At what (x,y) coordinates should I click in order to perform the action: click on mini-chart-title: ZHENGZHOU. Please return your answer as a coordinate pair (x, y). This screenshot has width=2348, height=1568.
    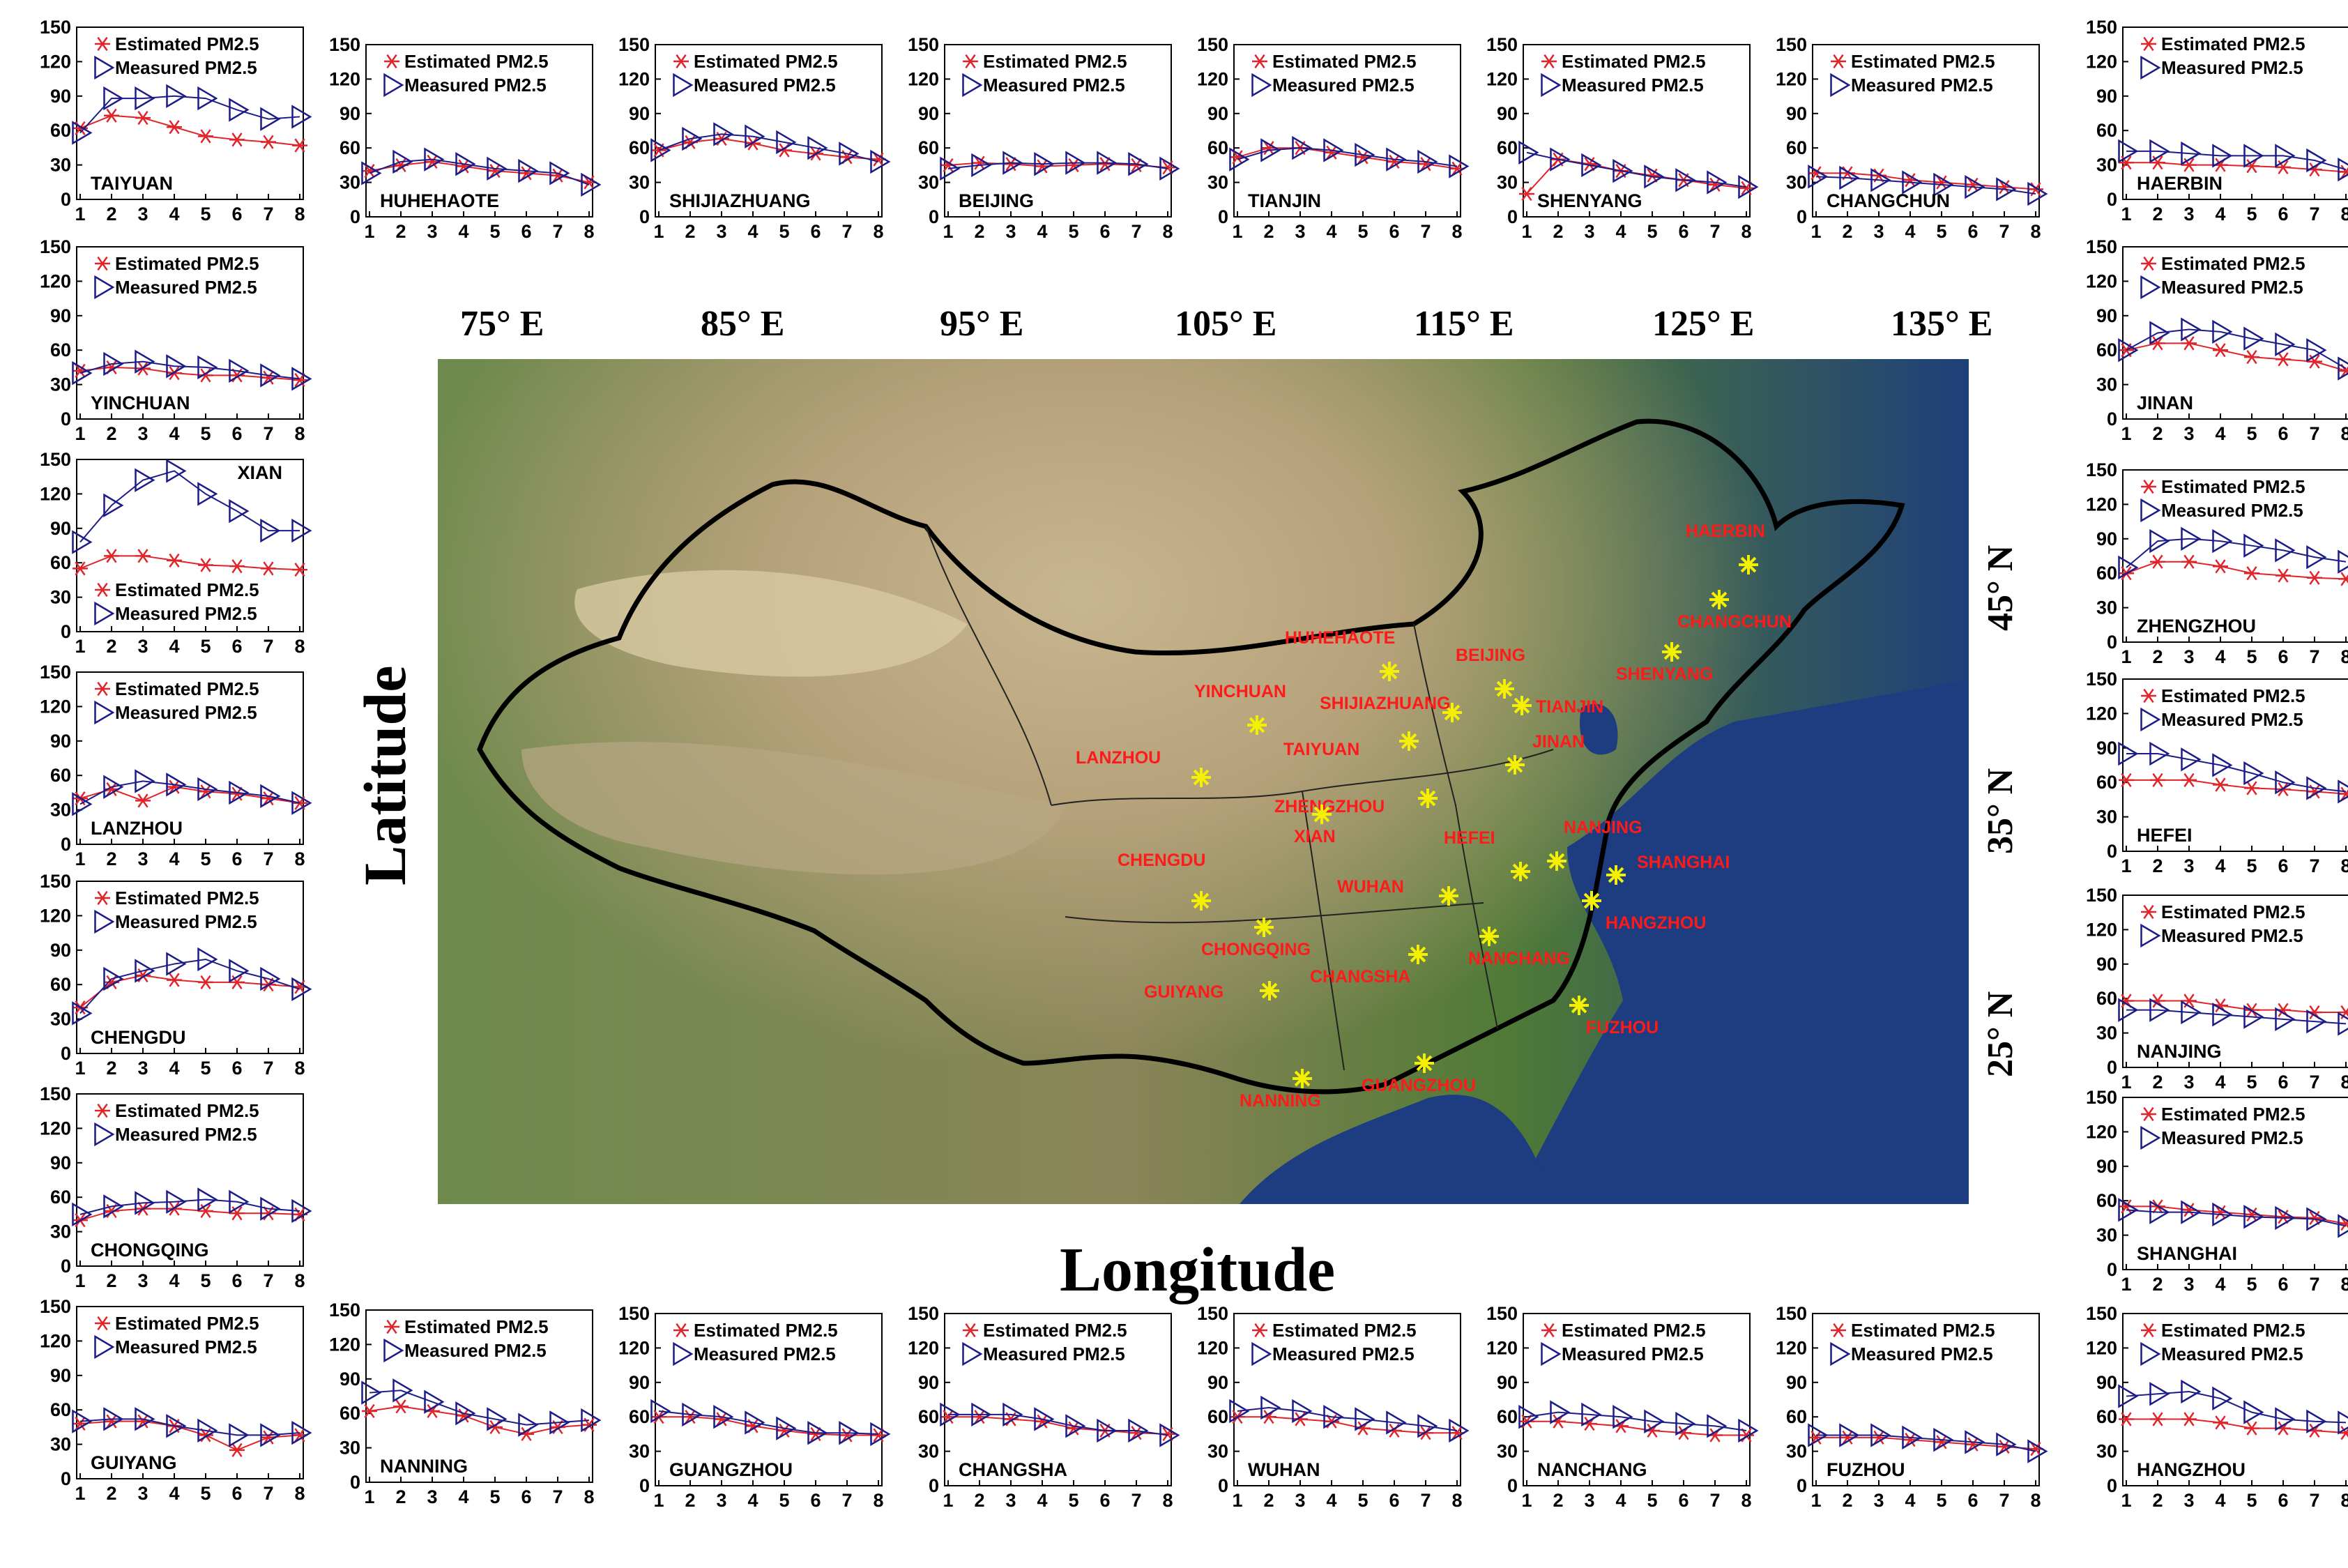
    Looking at the image, I should click on (2196, 626).